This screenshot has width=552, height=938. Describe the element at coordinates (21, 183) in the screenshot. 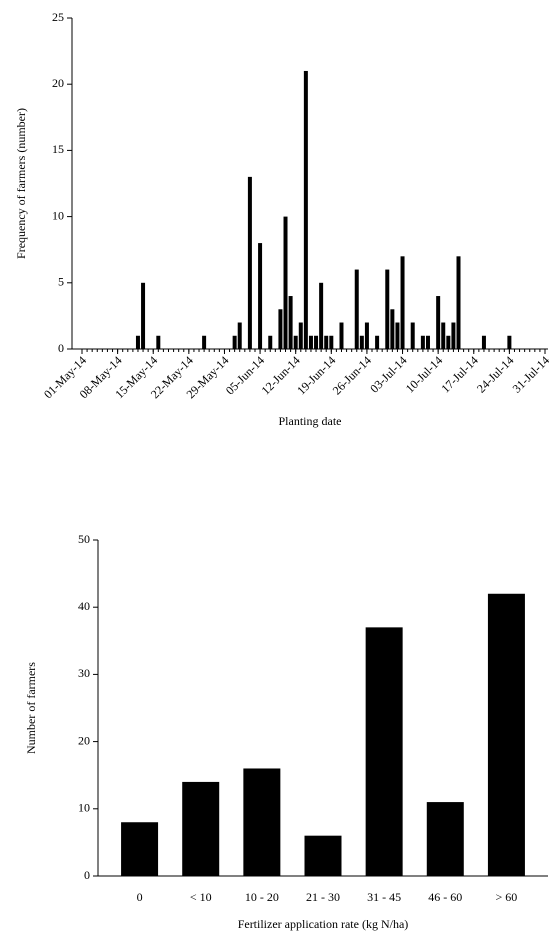

I see `y-axis-label: Frequency of farmers (number)` at that location.